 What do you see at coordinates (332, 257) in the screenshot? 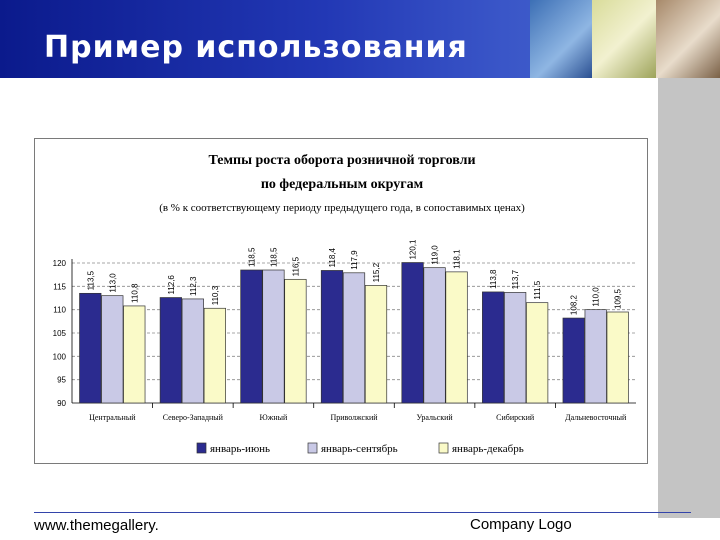
I see `bar-value-label: 118,4` at bounding box center [332, 257].